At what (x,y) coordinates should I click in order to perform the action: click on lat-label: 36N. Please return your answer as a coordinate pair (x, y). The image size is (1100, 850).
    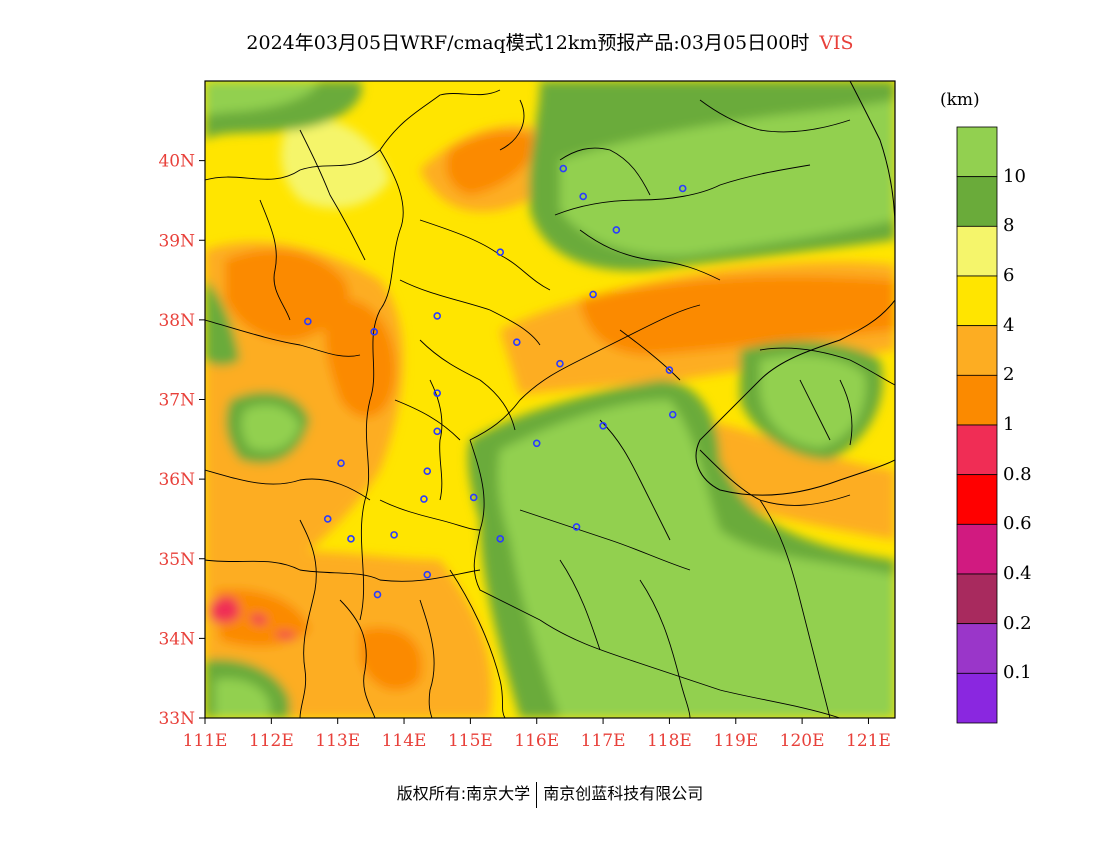
    Looking at the image, I should click on (176, 480).